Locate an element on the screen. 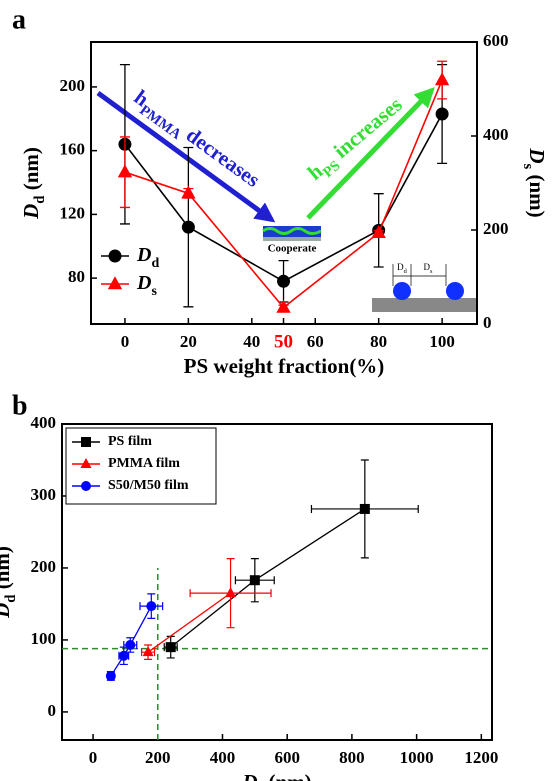 The image size is (555, 781). x-tick-label: 1200 is located at coordinates (481, 757).